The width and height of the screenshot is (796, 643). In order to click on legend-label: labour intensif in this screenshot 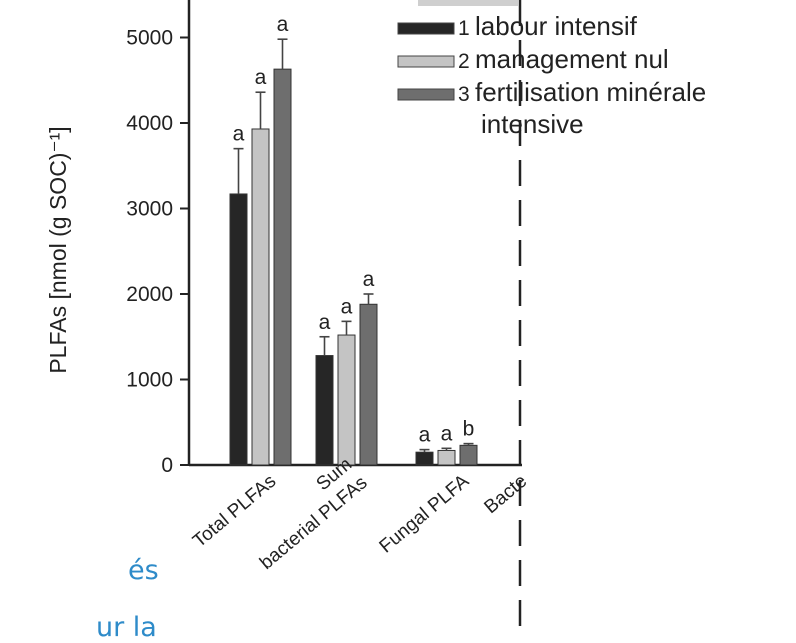, I will do `click(556, 26)`.